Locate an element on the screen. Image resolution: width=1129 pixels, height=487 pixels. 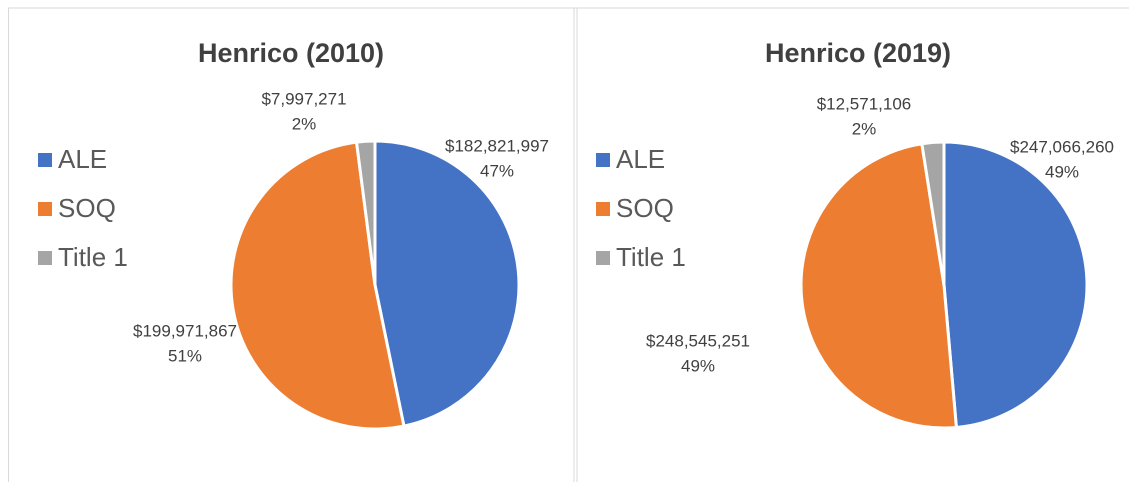
data-label: $248,545,251 is located at coordinates (698, 340).